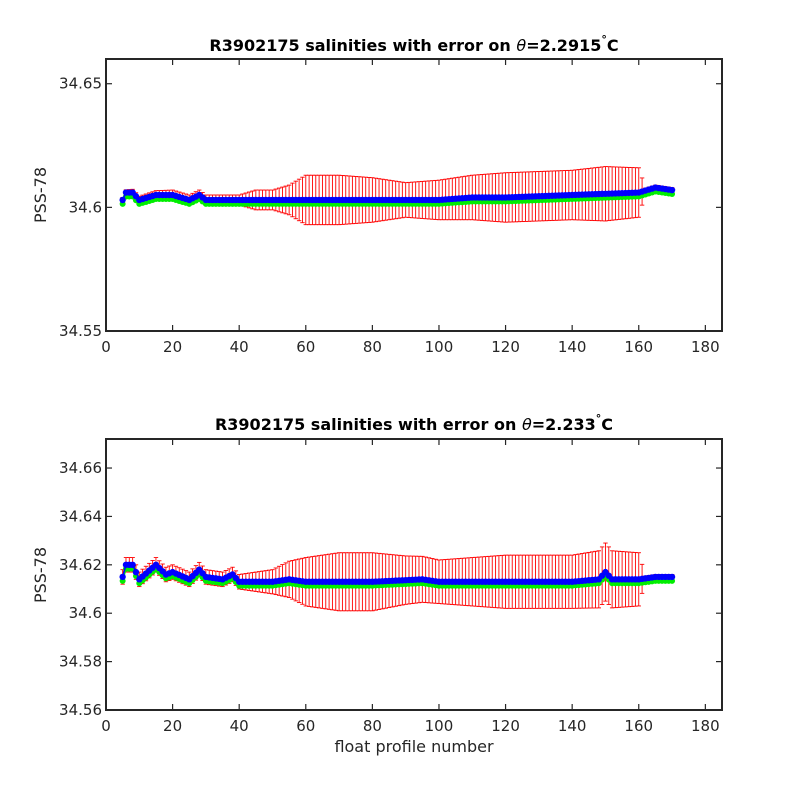 The width and height of the screenshot is (800, 800). What do you see at coordinates (80, 331) in the screenshot?
I see `y-tick-label: 34.55` at bounding box center [80, 331].